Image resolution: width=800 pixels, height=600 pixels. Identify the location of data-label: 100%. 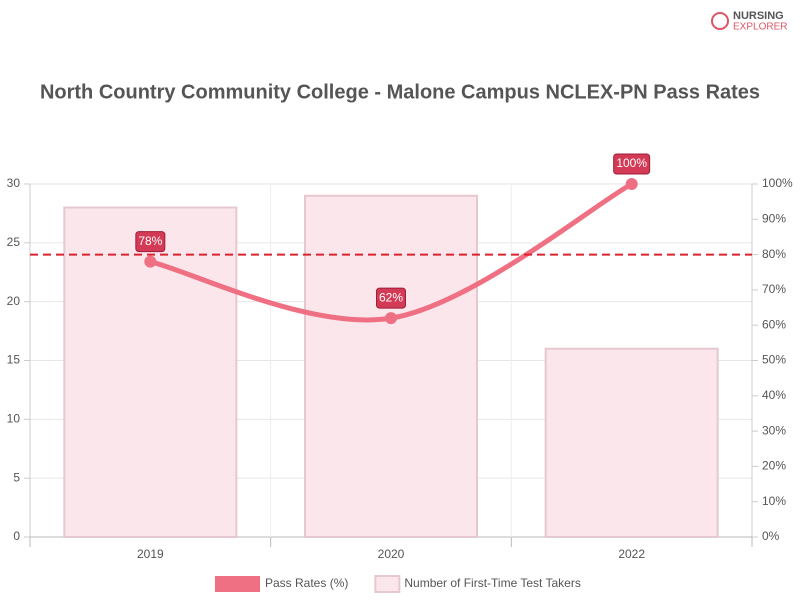
(631, 163).